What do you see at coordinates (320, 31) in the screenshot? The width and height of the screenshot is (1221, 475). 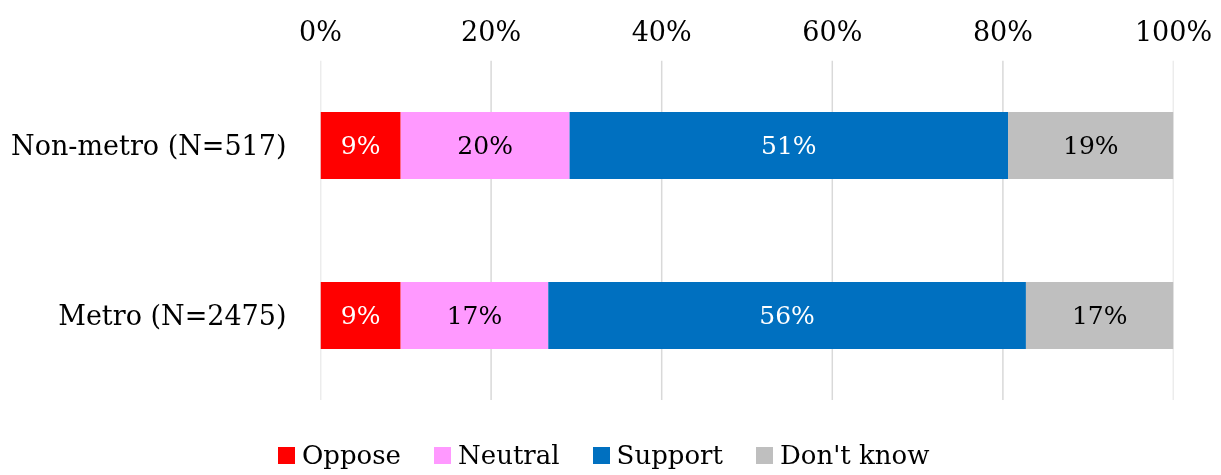 I see `x-tick-label: 0%` at bounding box center [320, 31].